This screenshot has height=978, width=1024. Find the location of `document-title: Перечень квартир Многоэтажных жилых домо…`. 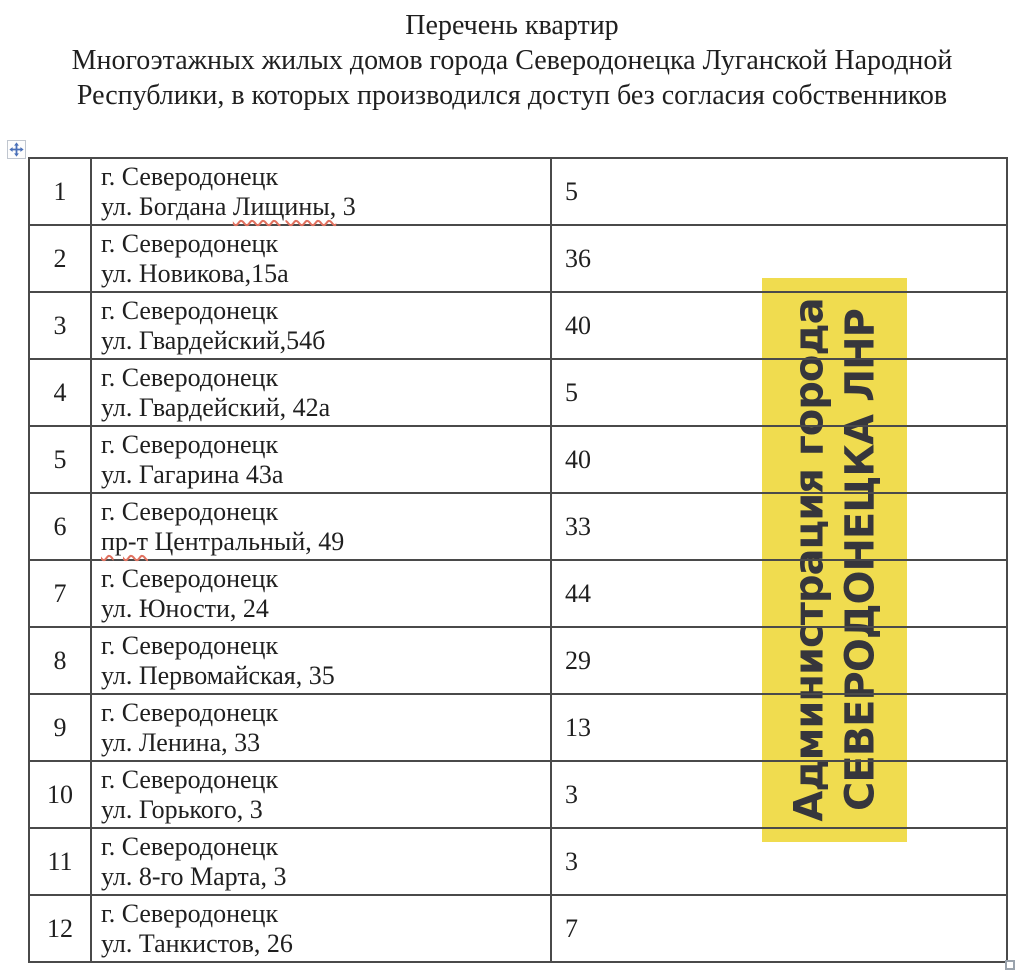

document-title: Перечень квартир Многоэтажных жилых домо… is located at coordinates (512, 60).